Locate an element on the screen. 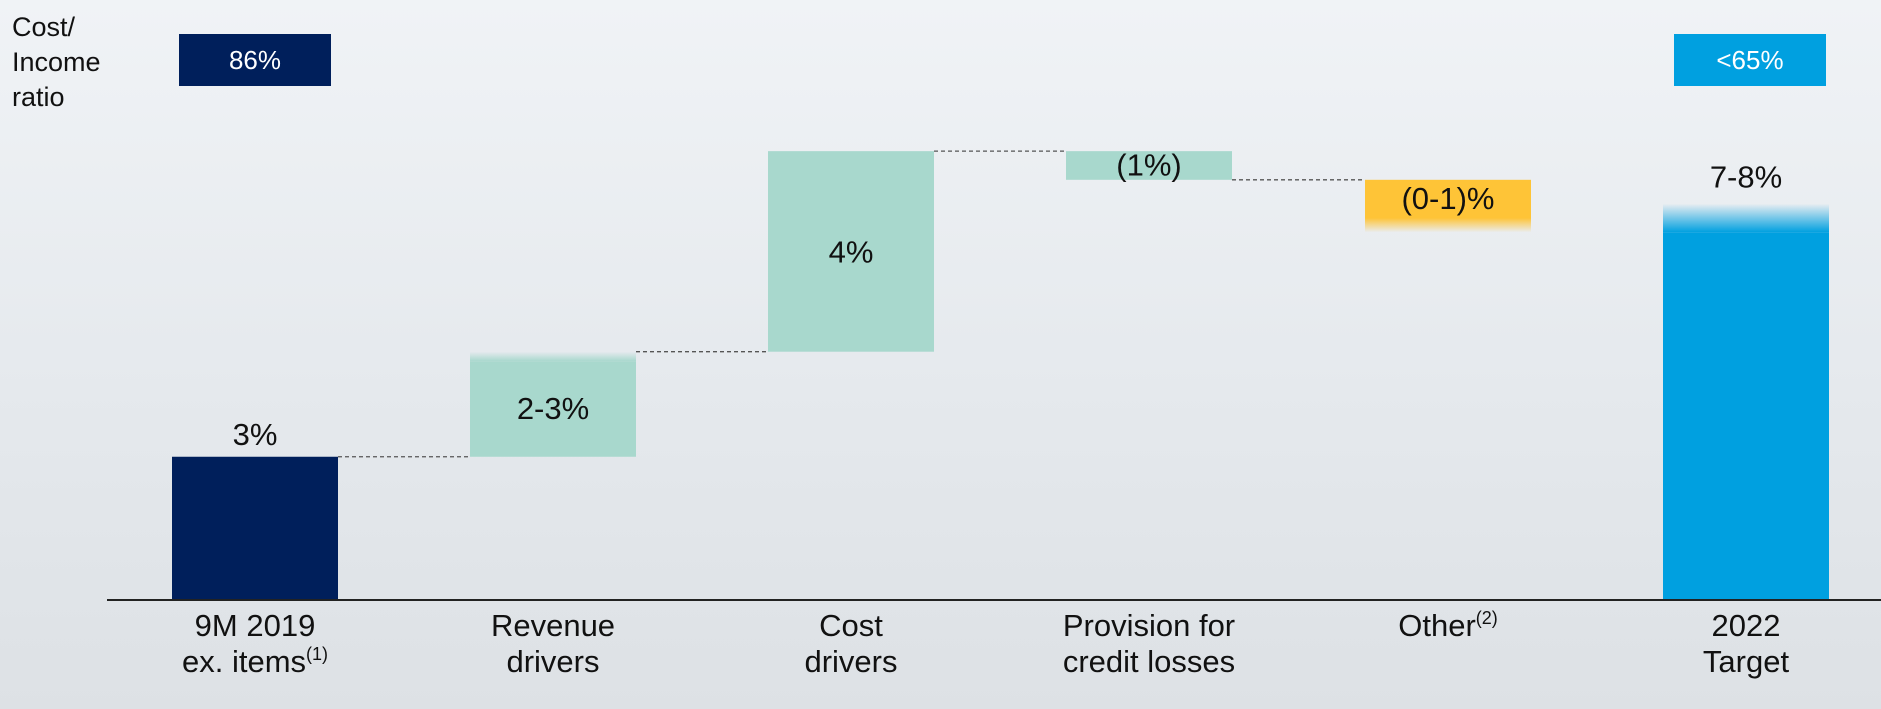  category-label-2022-target: 2022 Target is located at coordinates (1746, 644).